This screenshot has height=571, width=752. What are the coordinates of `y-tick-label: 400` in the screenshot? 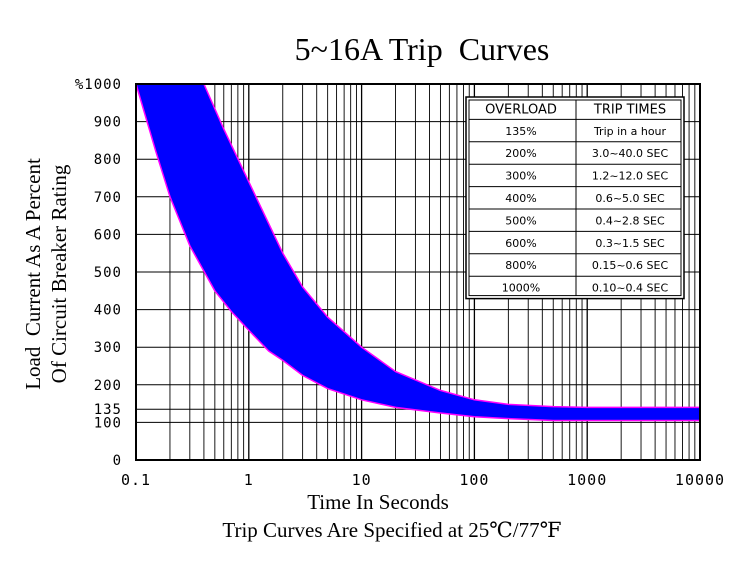 It's located at (108, 311).